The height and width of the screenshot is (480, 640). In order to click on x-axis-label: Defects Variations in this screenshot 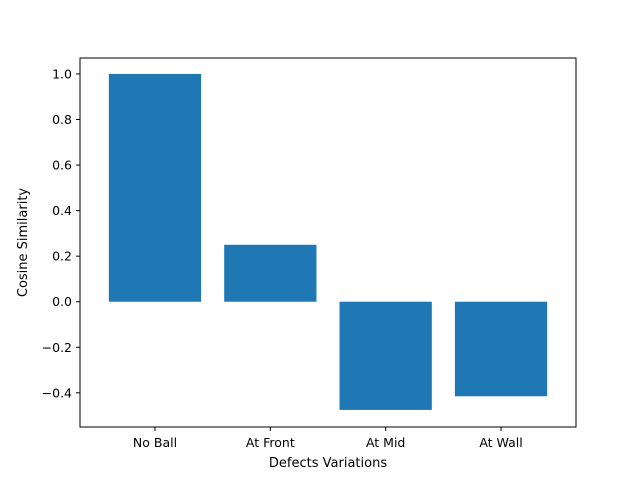, I will do `click(328, 463)`.